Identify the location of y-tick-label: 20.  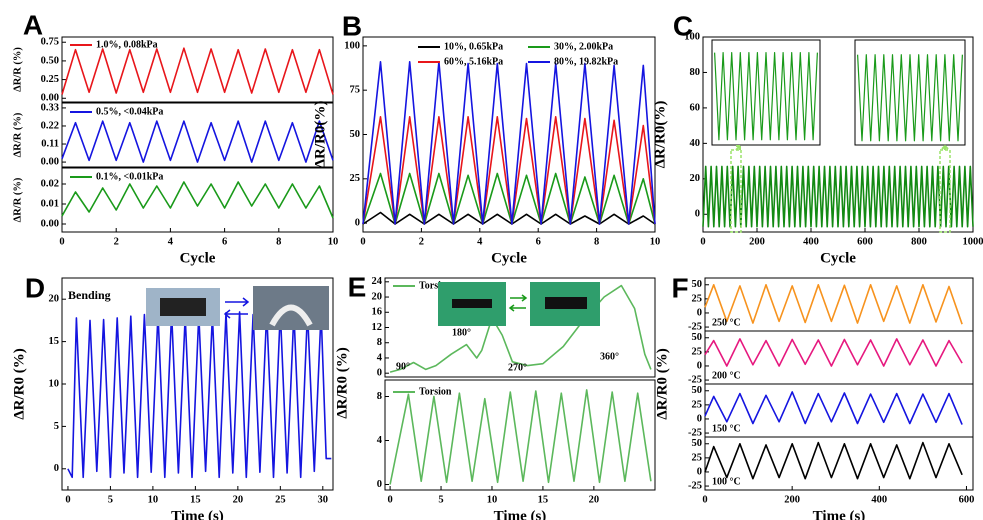
(377, 296).